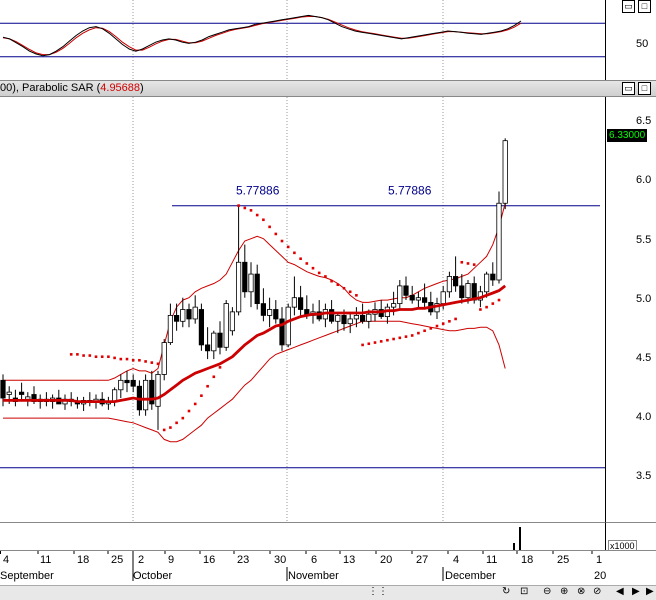 The image size is (656, 600). Describe the element at coordinates (644, 299) in the screenshot. I see `price-ylabel: 5.0` at that location.